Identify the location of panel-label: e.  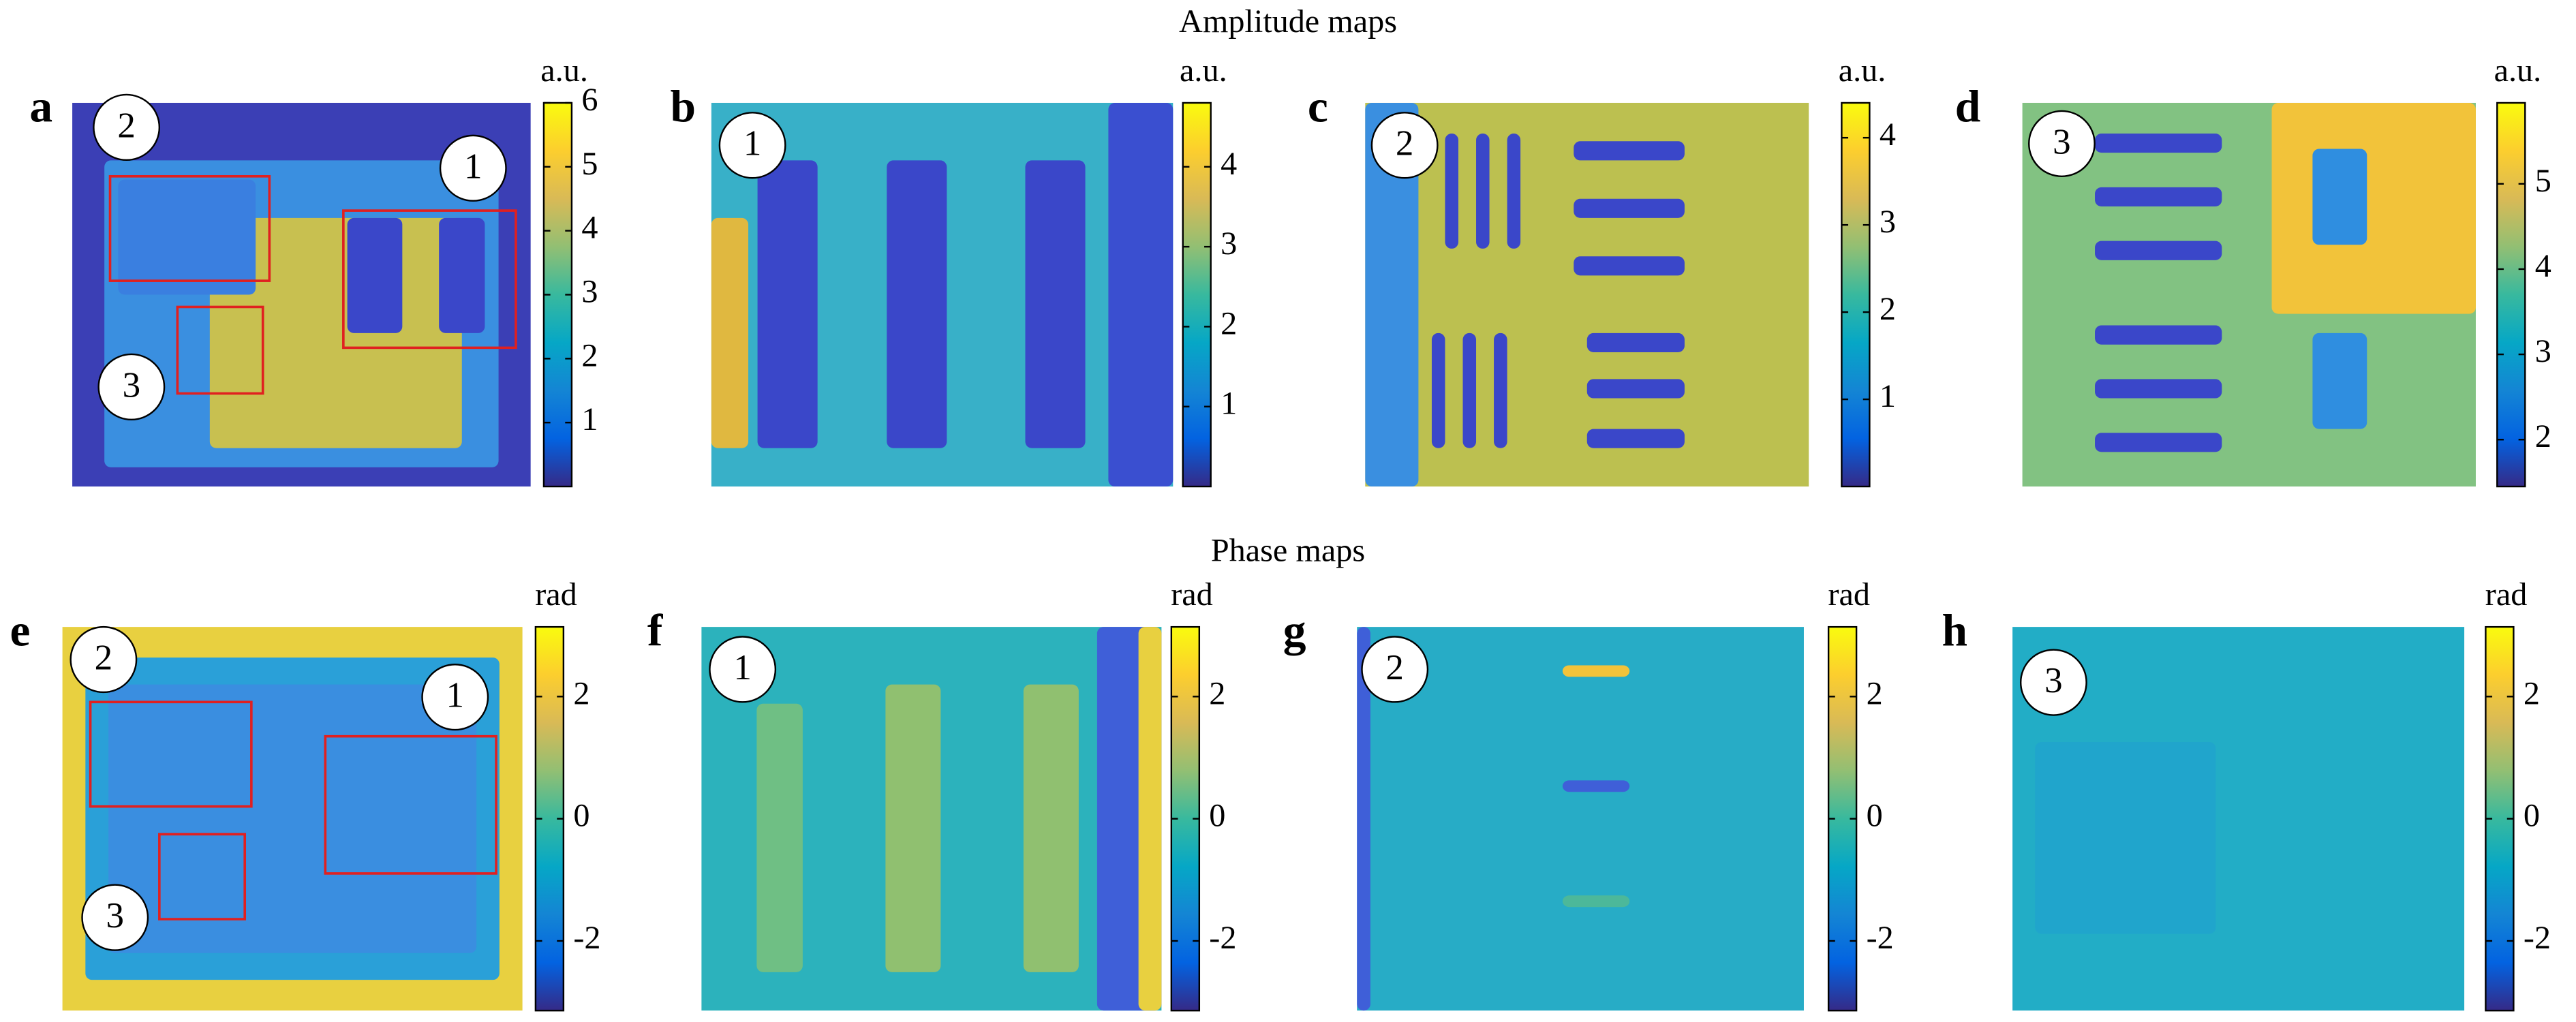
(20, 630).